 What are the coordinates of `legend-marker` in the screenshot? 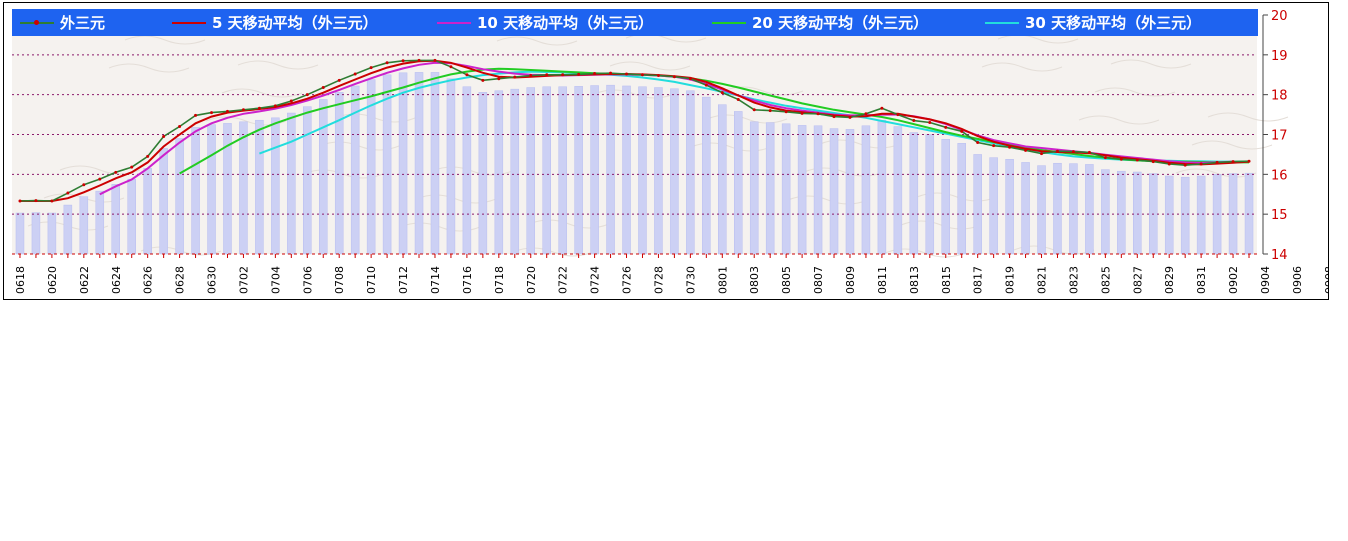 It's located at (36, 22).